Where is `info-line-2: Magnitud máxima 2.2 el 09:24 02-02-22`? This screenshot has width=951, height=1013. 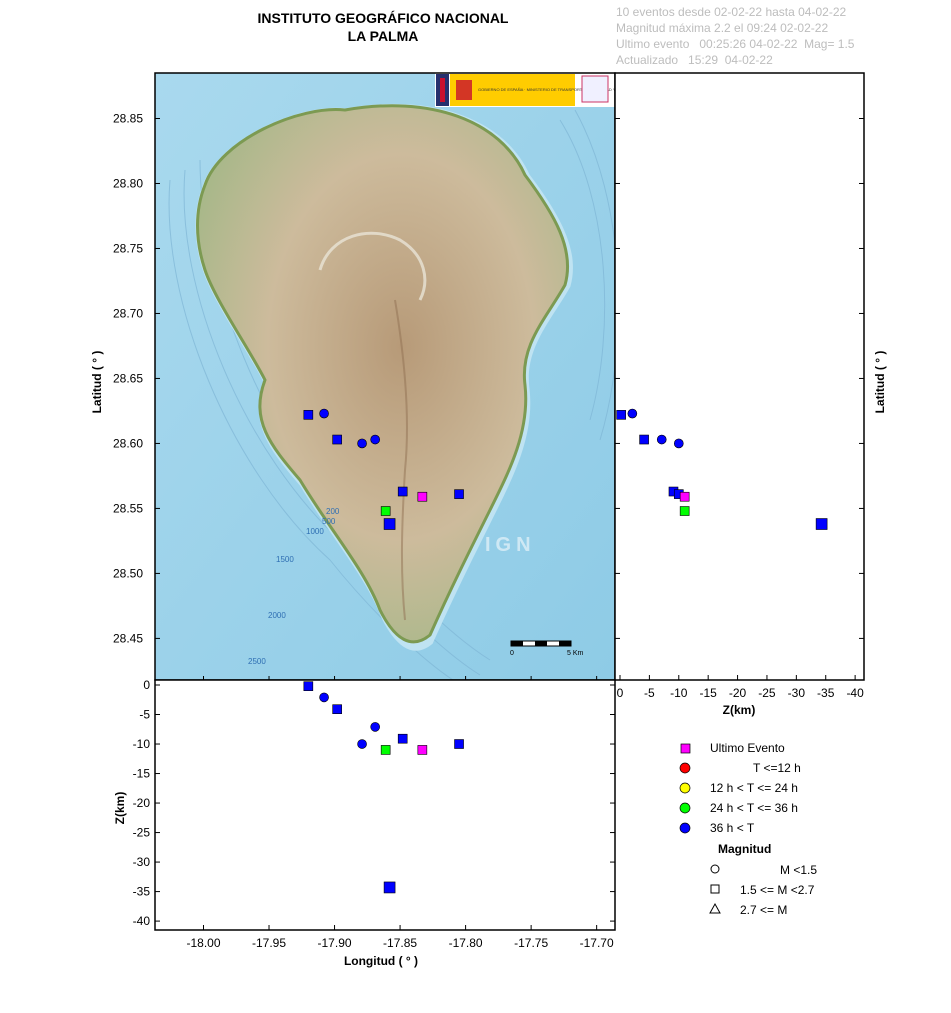
info-line-2: Magnitud máxima 2.2 el 09:24 02-02-22 is located at coordinates (722, 28).